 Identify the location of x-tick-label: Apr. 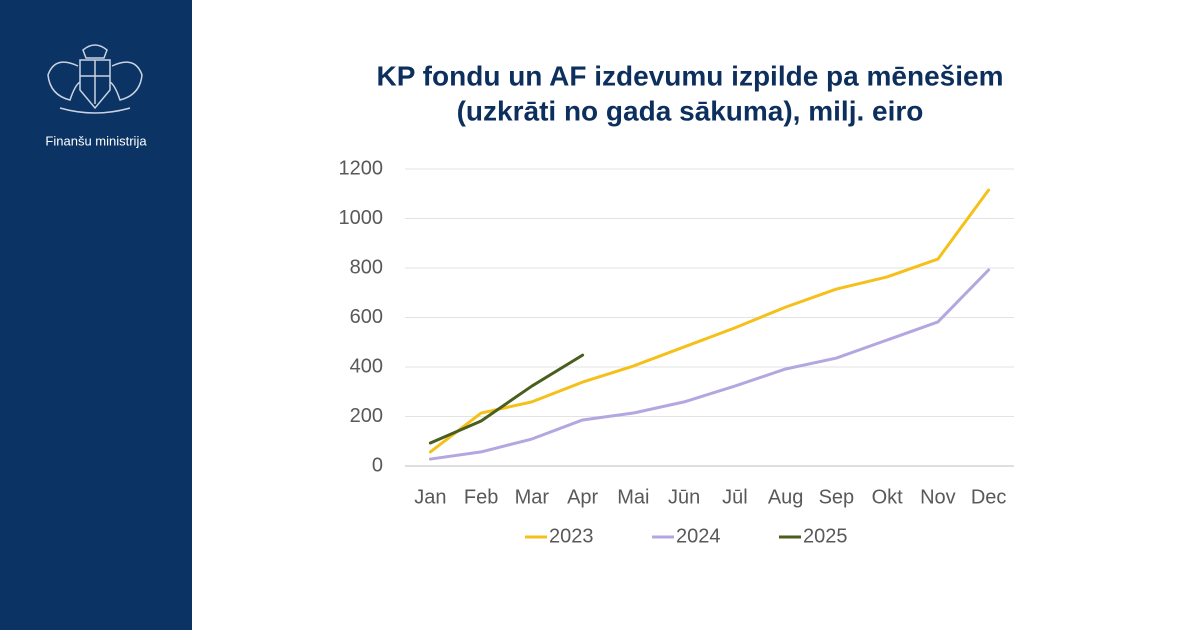
(582, 497).